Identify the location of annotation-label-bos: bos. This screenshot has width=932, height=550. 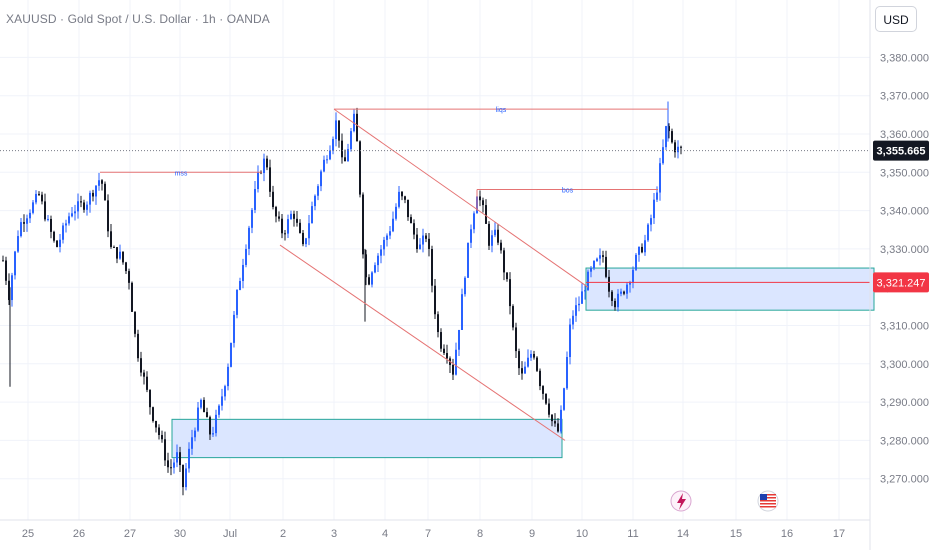
(568, 191).